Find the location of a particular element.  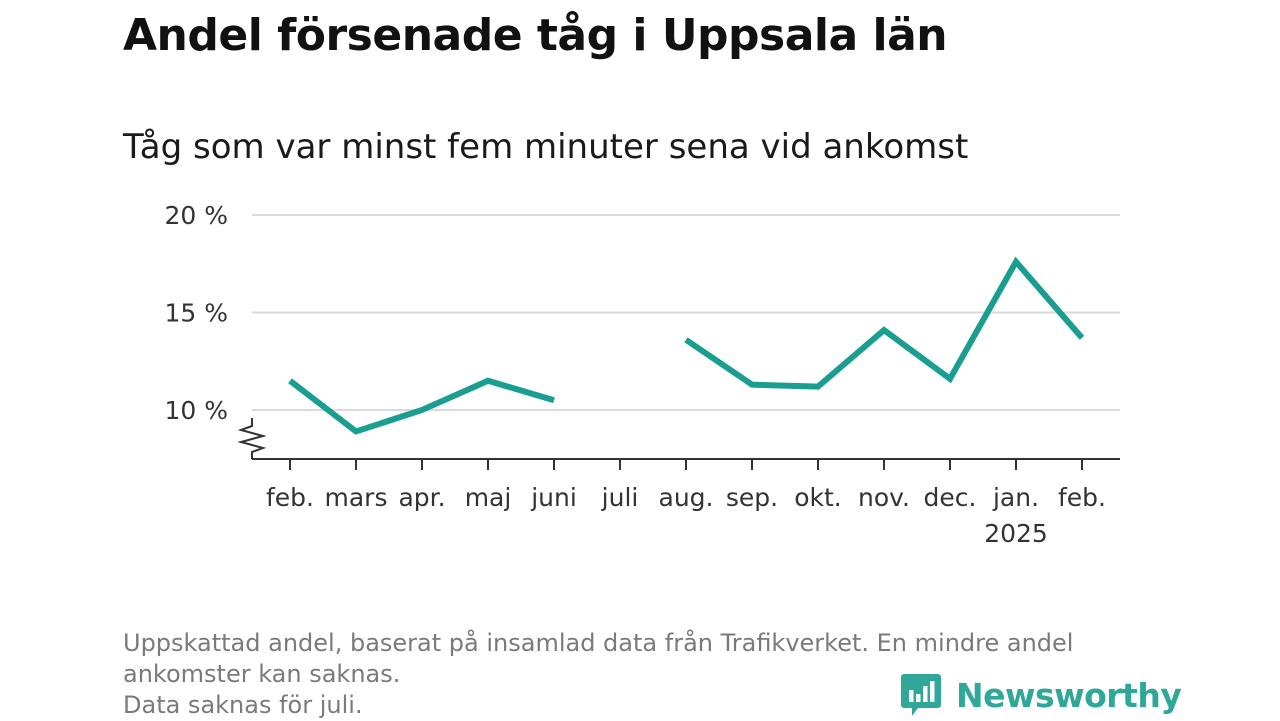

y-tick-label: 15 % is located at coordinates (196, 313).